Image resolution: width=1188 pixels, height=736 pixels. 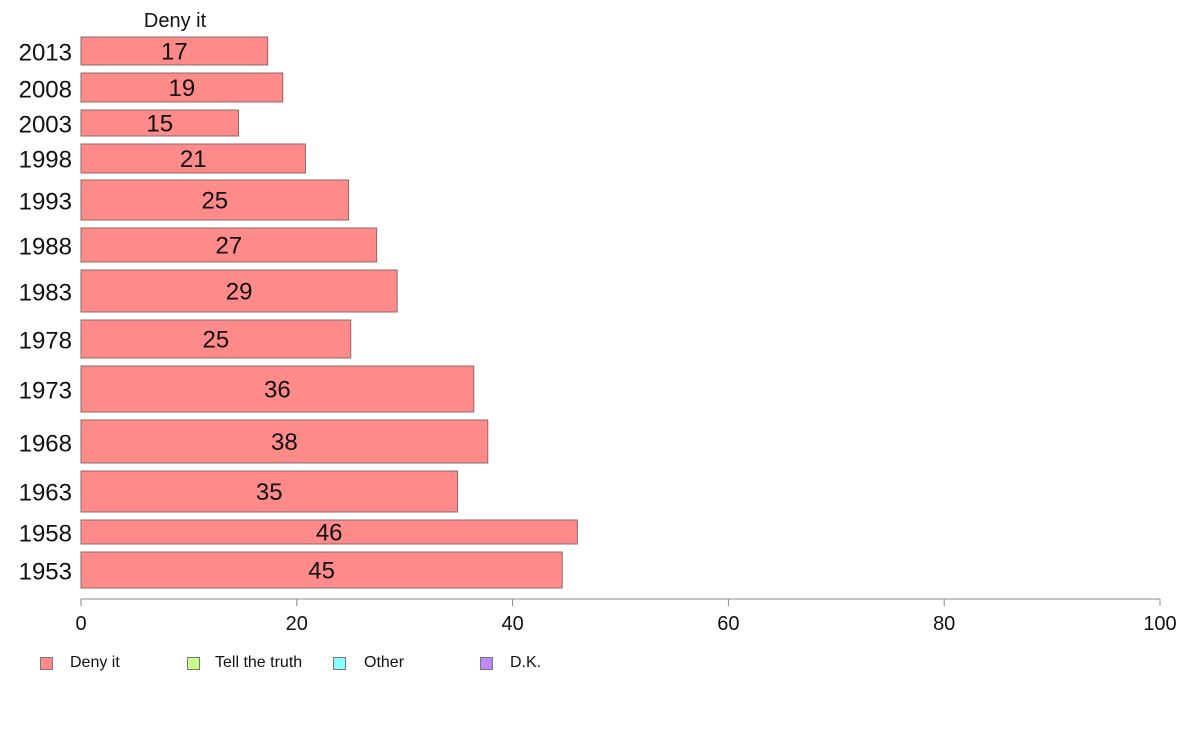 I want to click on legend-item-tell-the-truth: Tell the truth, so click(x=244, y=663).